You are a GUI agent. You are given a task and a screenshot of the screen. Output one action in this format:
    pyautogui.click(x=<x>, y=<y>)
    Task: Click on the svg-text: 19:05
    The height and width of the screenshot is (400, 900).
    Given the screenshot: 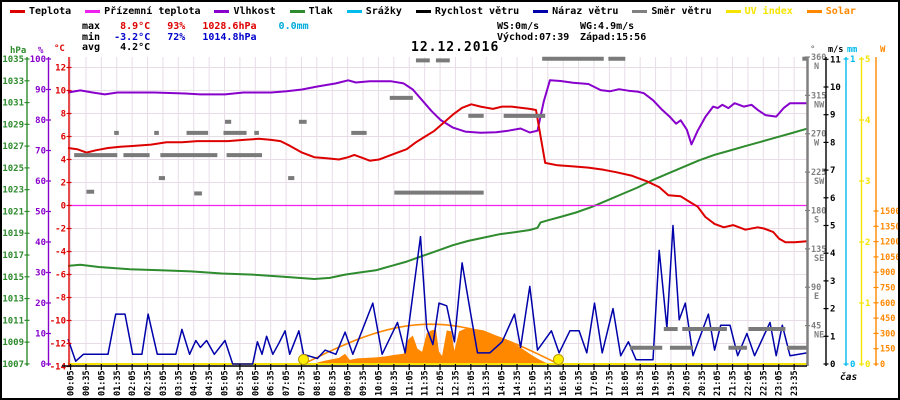 What is the action you would take?
    pyautogui.click(x=657, y=383)
    